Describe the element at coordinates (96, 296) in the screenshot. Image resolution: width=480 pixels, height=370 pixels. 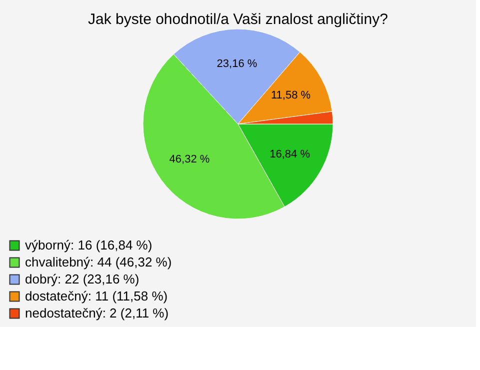
I see `legend-label: dostatečný: 11 (11,58 %)` at that location.